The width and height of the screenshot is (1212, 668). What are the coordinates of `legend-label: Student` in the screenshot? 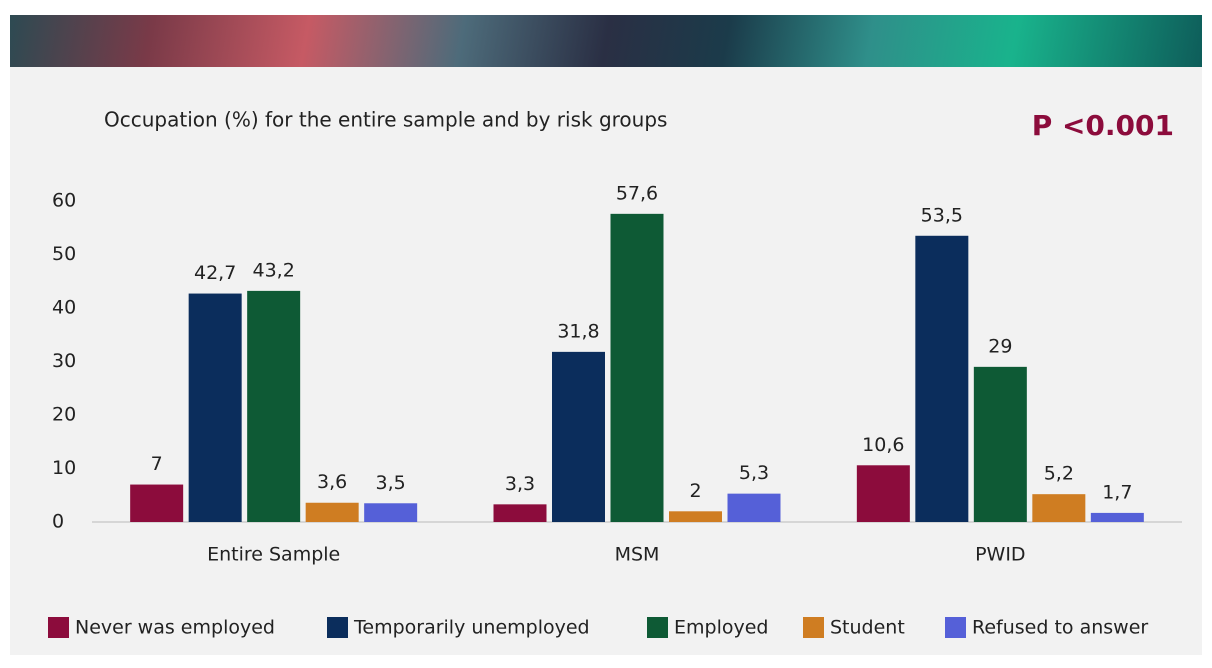 It's located at (867, 628).